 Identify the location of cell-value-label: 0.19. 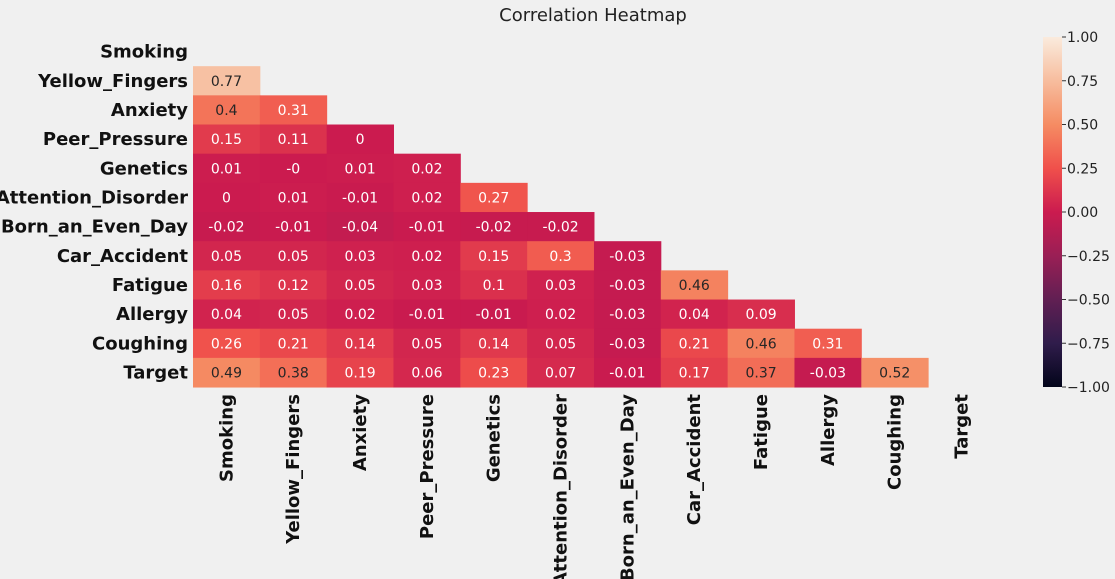
(359, 373).